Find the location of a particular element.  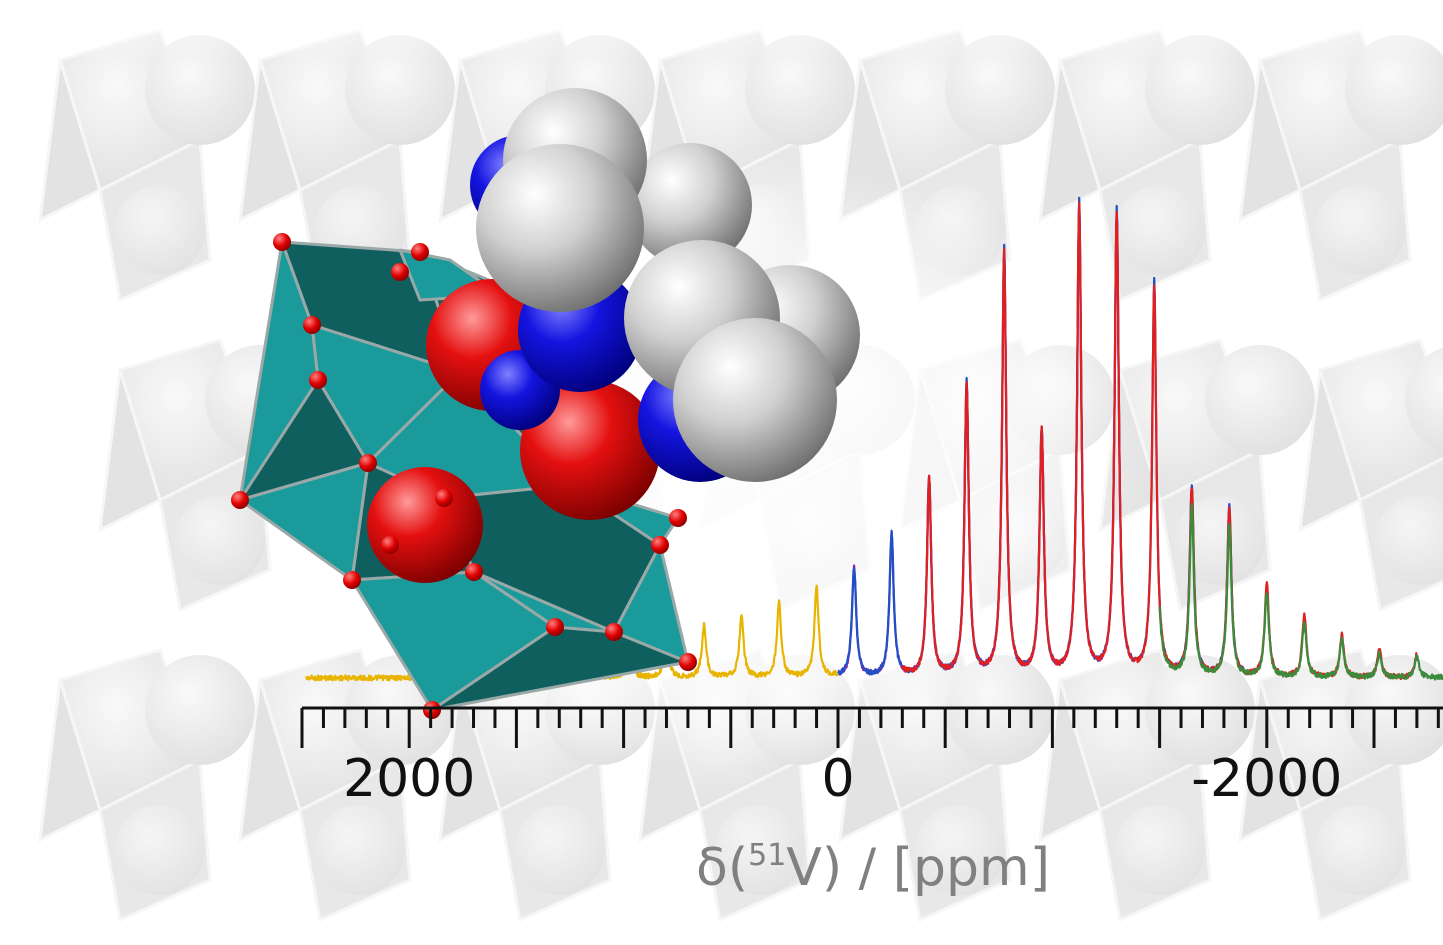

x-axis is located at coordinates (871, 727).